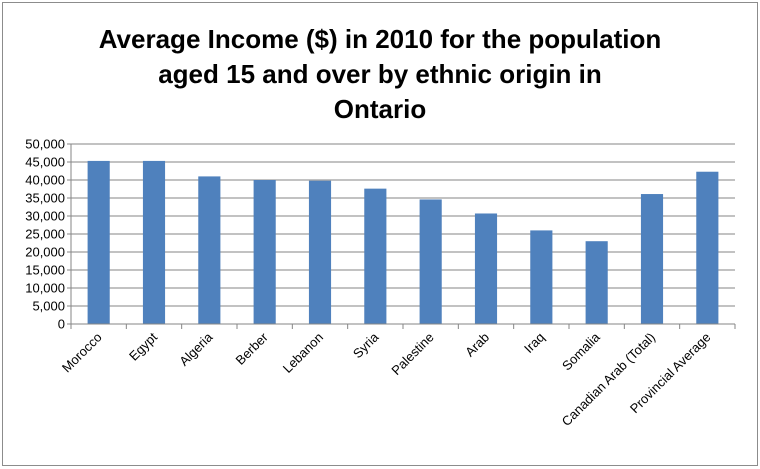 The image size is (760, 469). What do you see at coordinates (375, 256) in the screenshot?
I see `bar-syria` at bounding box center [375, 256].